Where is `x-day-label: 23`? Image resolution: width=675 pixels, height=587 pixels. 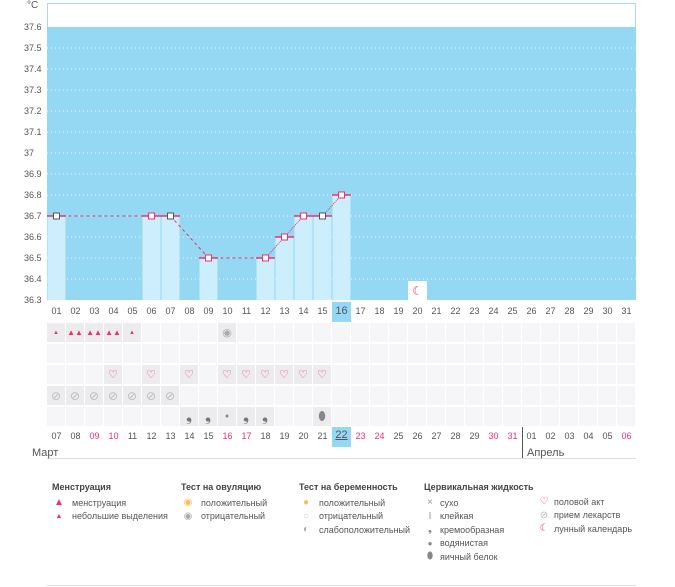 x-day-label: 23 is located at coordinates (474, 311).